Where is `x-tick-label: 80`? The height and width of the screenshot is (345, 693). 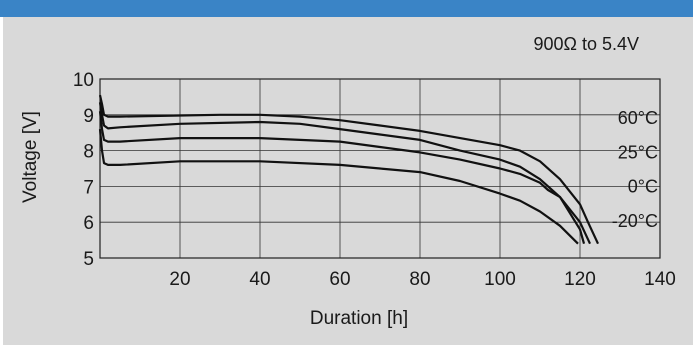
x-tick-label: 80 is located at coordinates (419, 279).